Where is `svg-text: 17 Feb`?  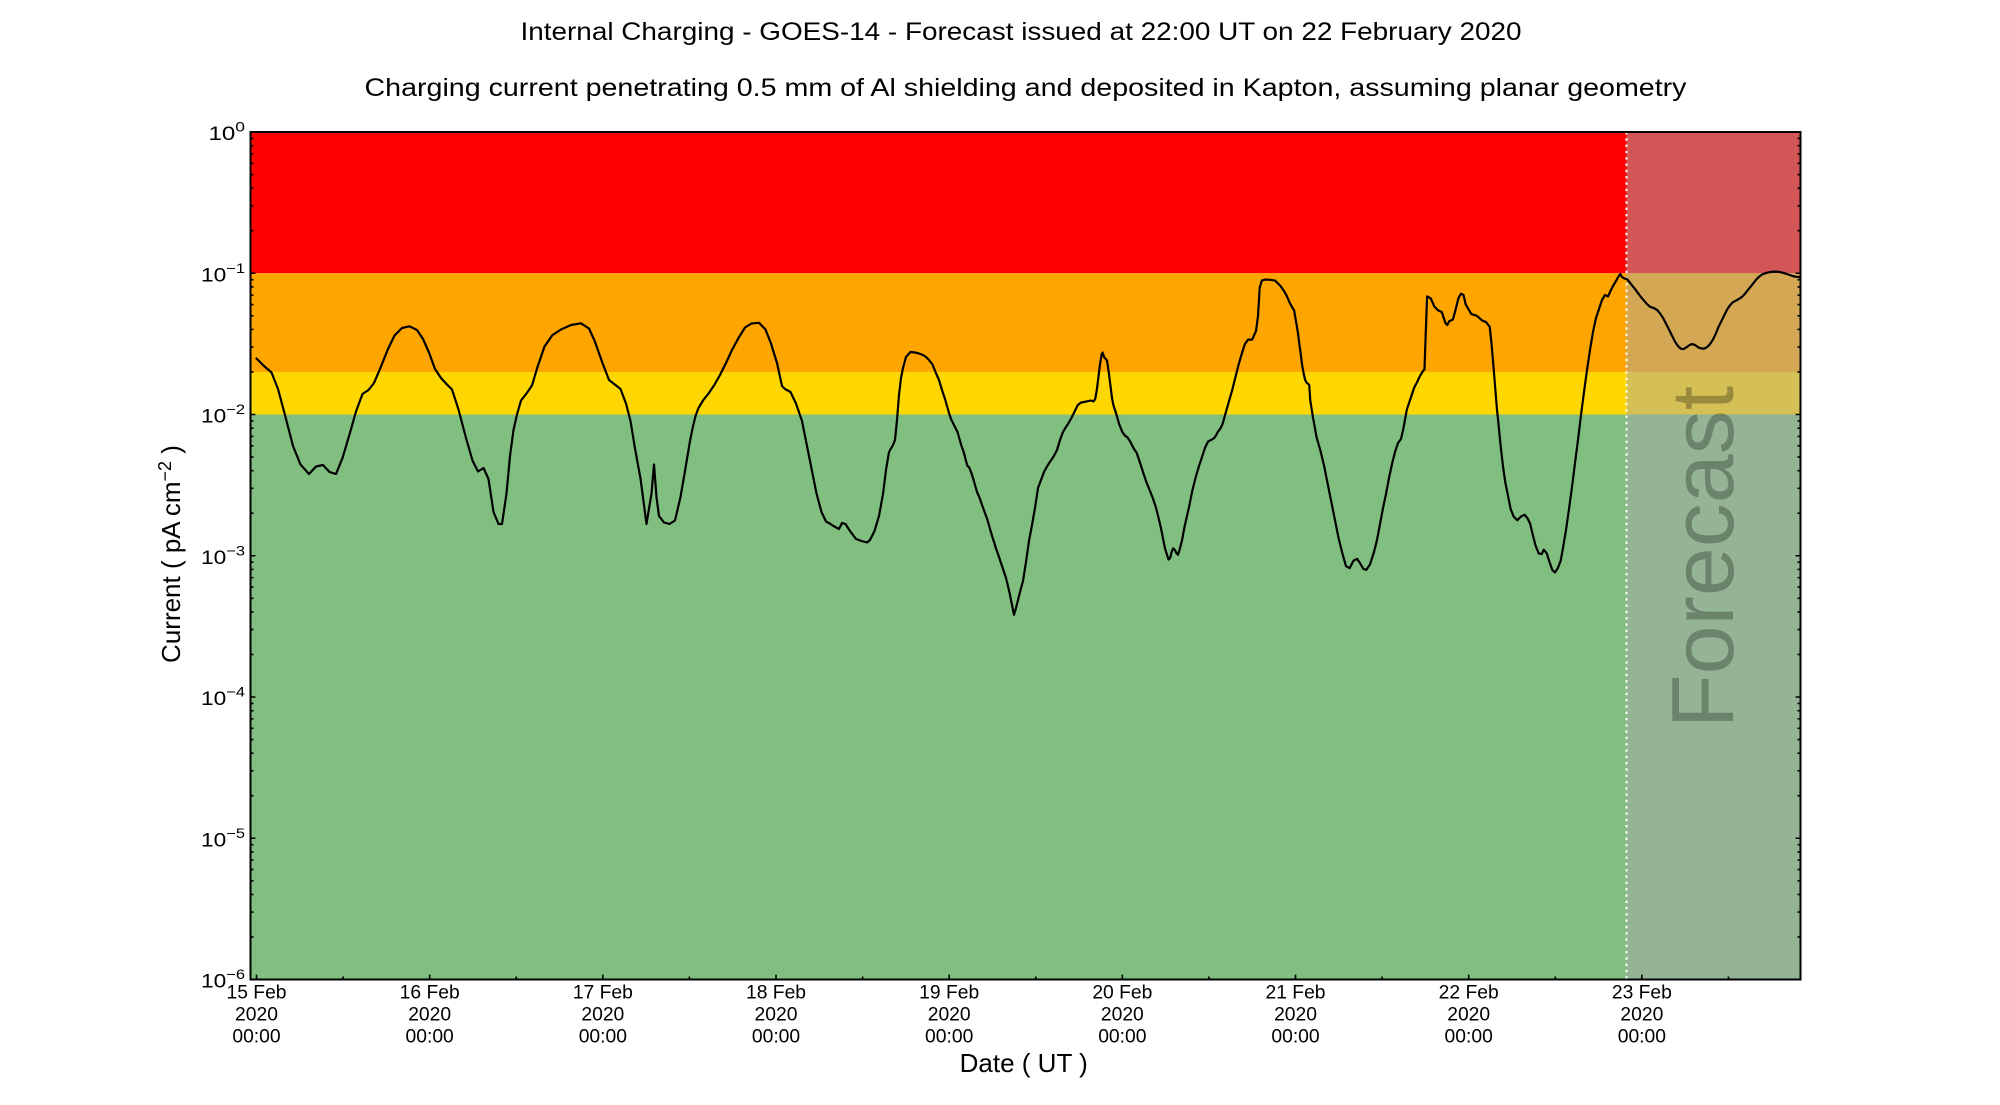
svg-text: 17 Feb is located at coordinates (603, 992).